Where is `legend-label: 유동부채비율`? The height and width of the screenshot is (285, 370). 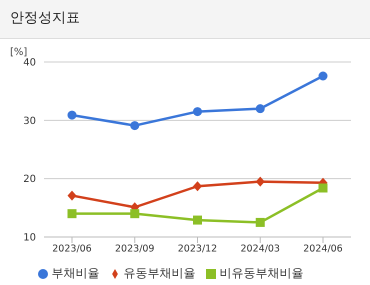 legend-label: 유동부채비율 is located at coordinates (160, 273).